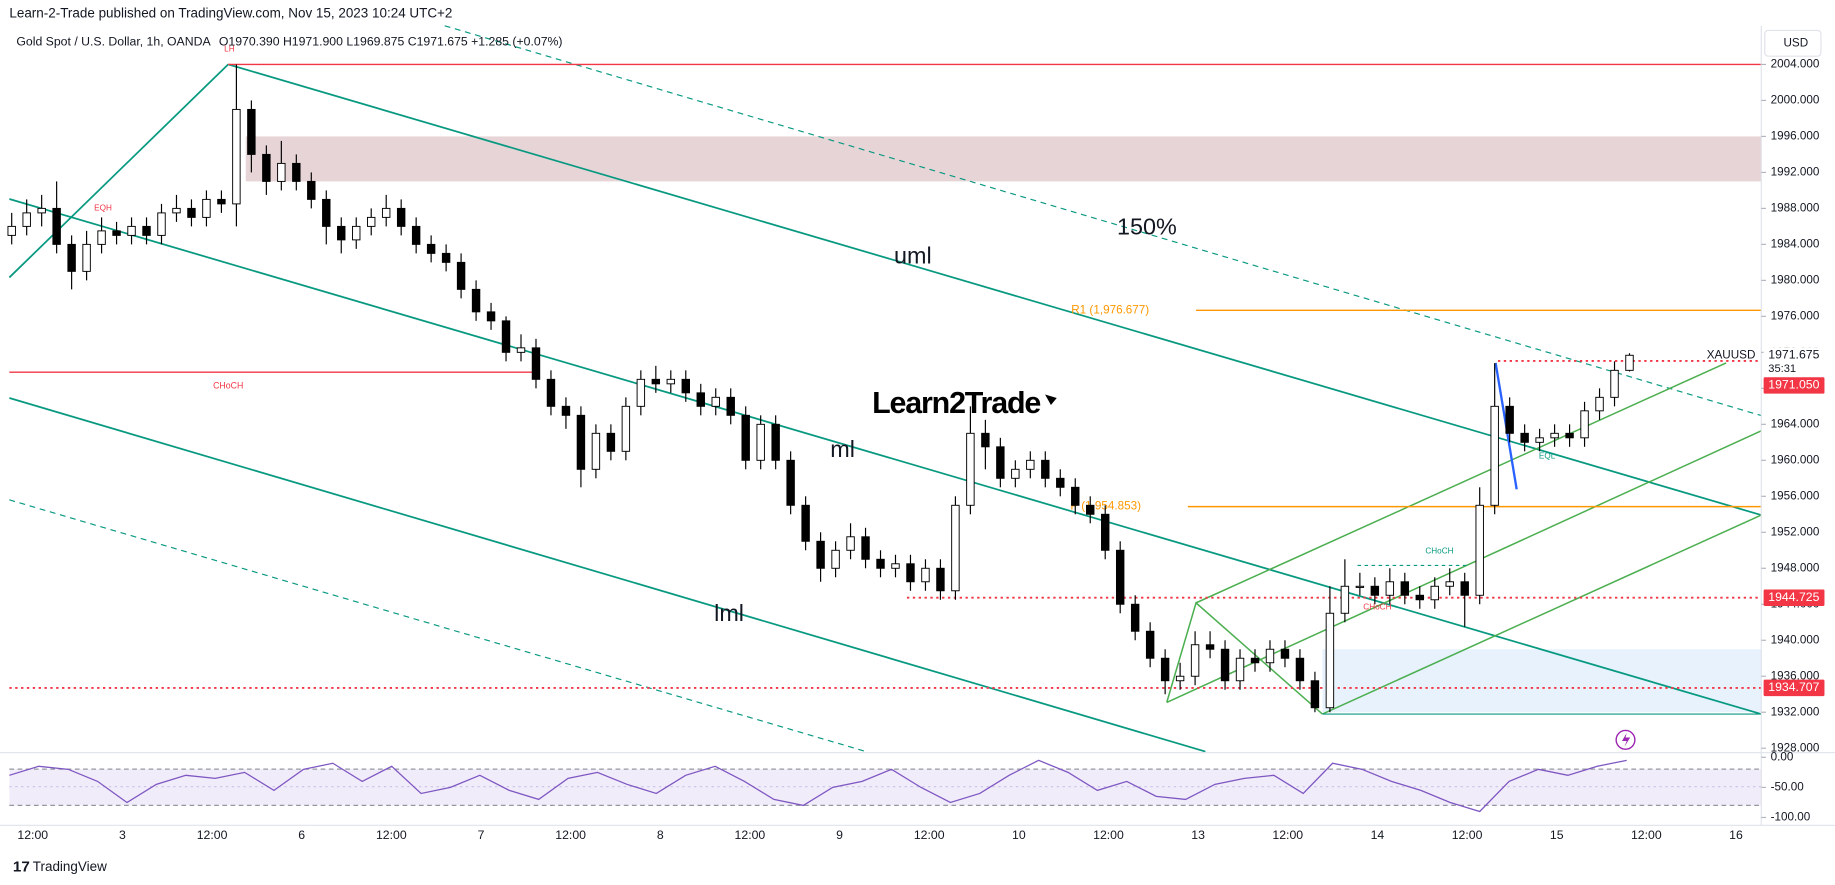  Describe the element at coordinates (228, 386) in the screenshot. I see `level-label: CHoCH` at that location.